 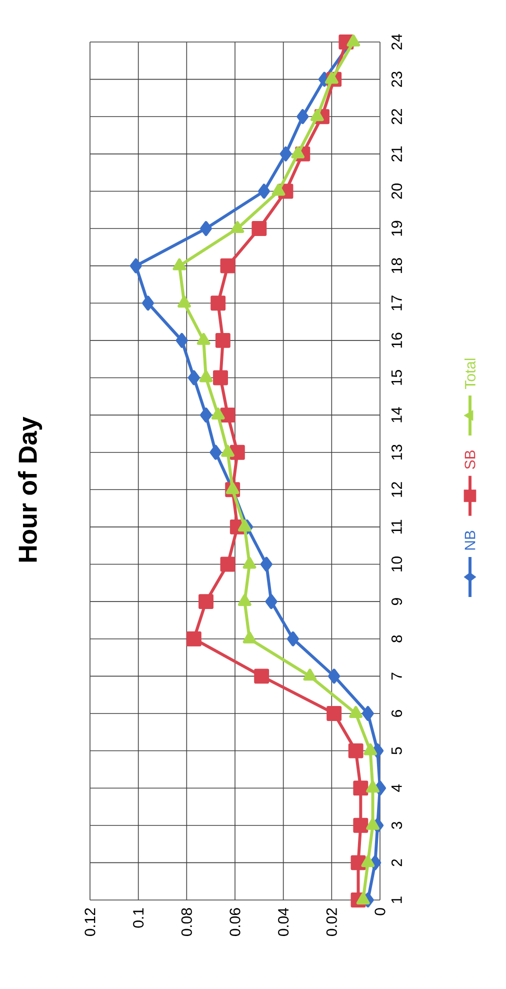 I want to click on x-tick-label: 0.1, so click(x=138, y=918).